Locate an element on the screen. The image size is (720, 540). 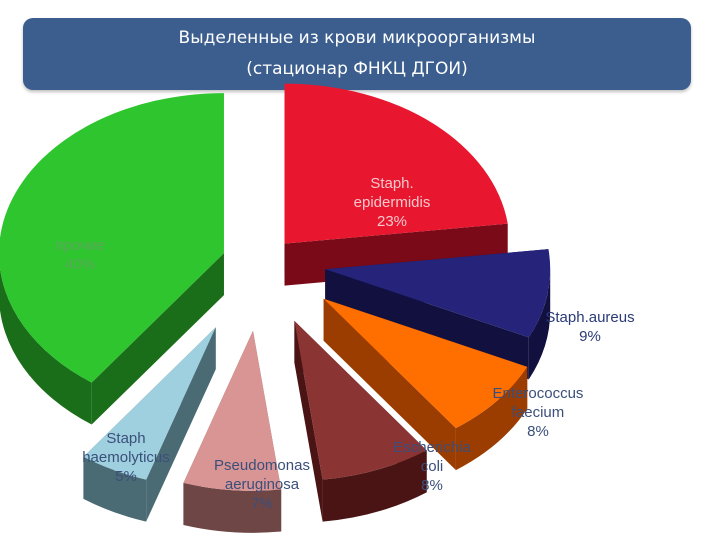
slide-title-line2: (стационар ФНКЦ ДГОИ) is located at coordinates (357, 69).